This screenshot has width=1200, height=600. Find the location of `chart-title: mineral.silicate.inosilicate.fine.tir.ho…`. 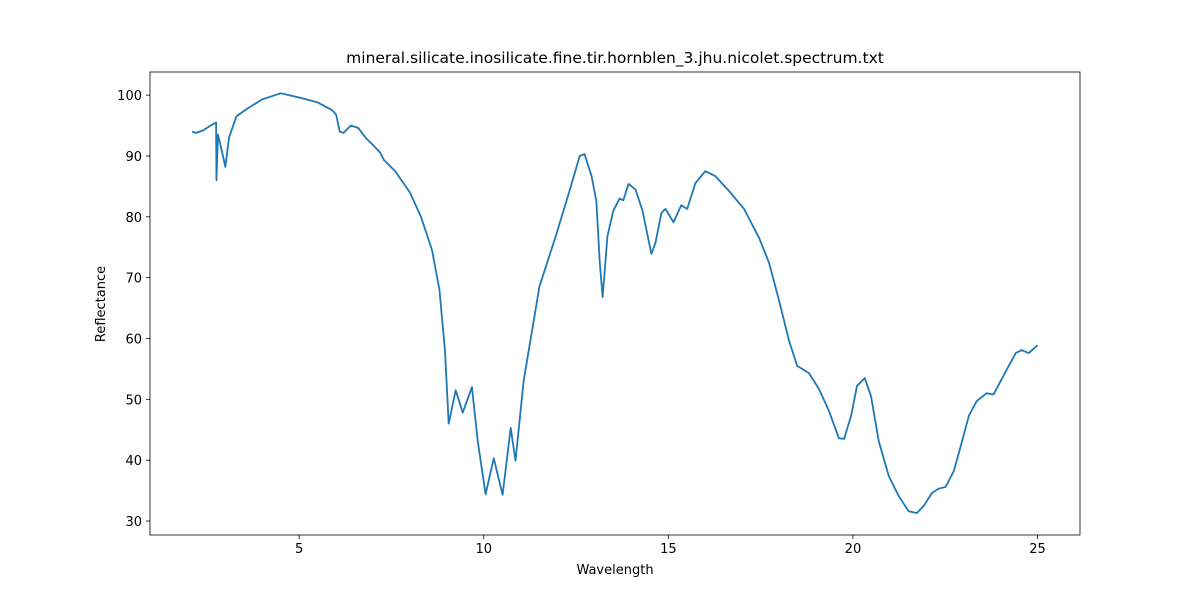

chart-title: mineral.silicate.inosilicate.fine.tir.ho… is located at coordinates (615, 58).